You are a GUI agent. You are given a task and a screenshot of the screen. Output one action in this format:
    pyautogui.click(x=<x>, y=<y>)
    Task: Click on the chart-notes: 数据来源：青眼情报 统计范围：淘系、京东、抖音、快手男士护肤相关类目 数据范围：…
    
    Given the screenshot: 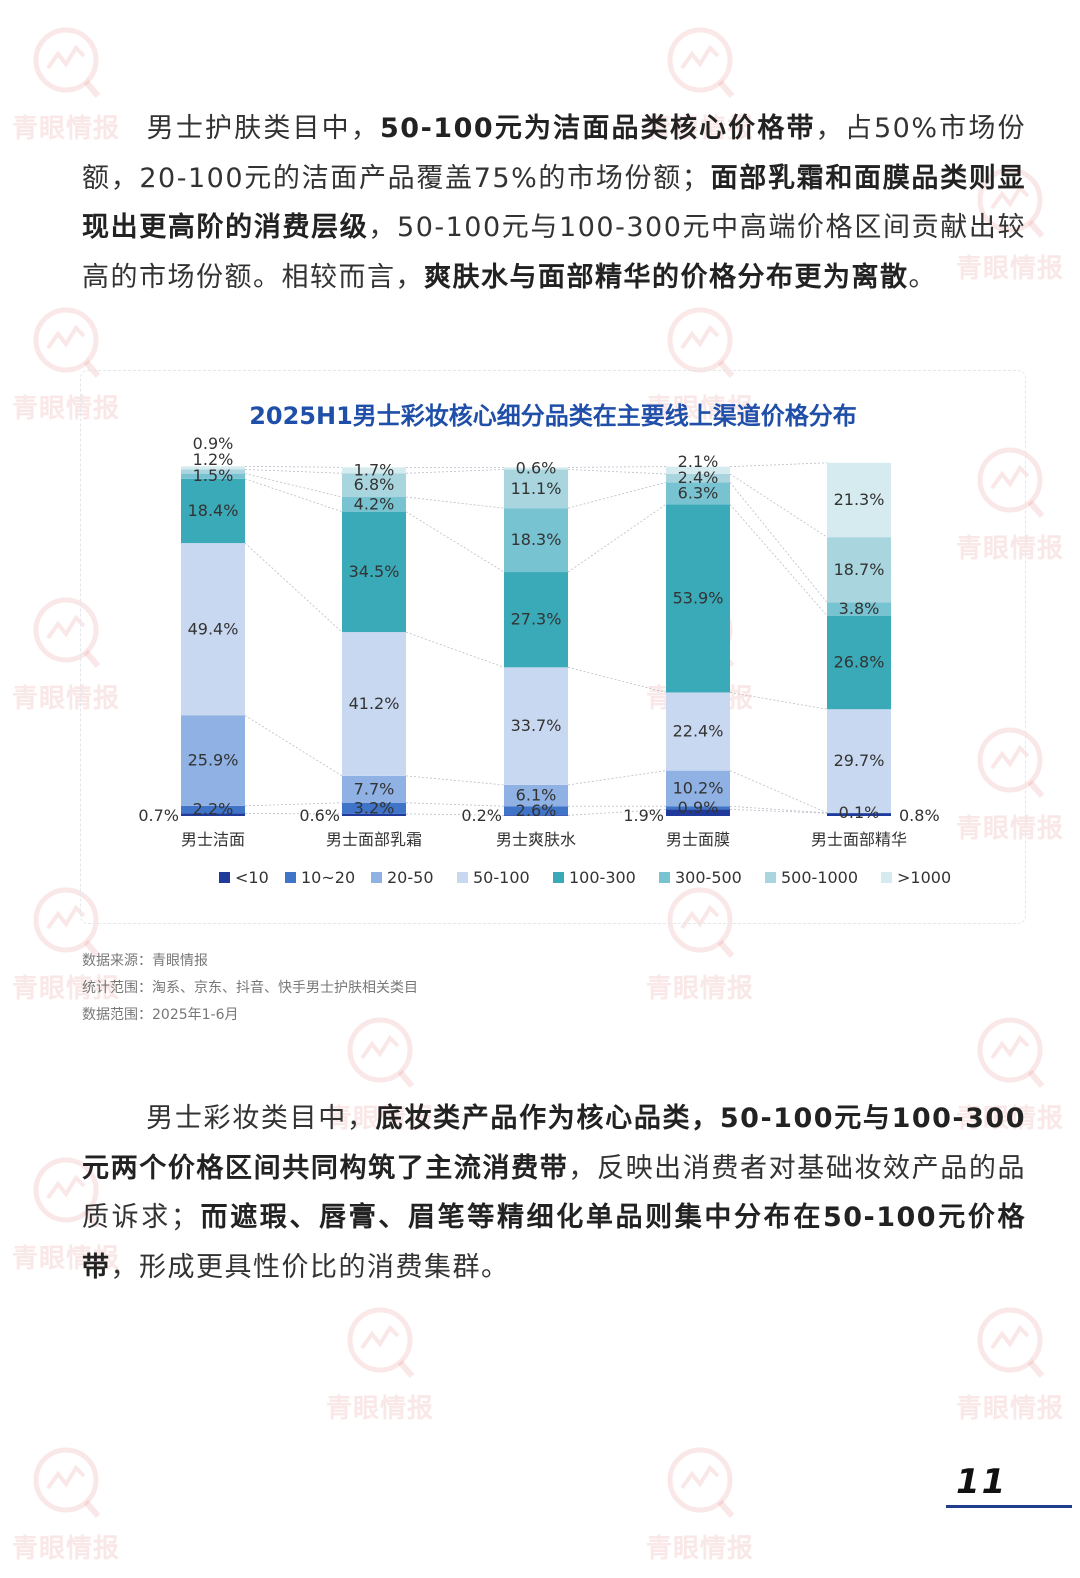 What is the action you would take?
    pyautogui.click(x=250, y=988)
    